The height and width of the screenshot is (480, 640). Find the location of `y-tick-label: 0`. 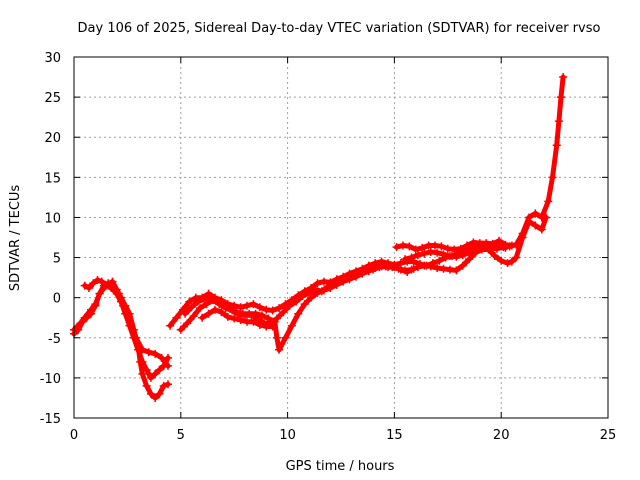

y-tick-label: 0 is located at coordinates (57, 299).